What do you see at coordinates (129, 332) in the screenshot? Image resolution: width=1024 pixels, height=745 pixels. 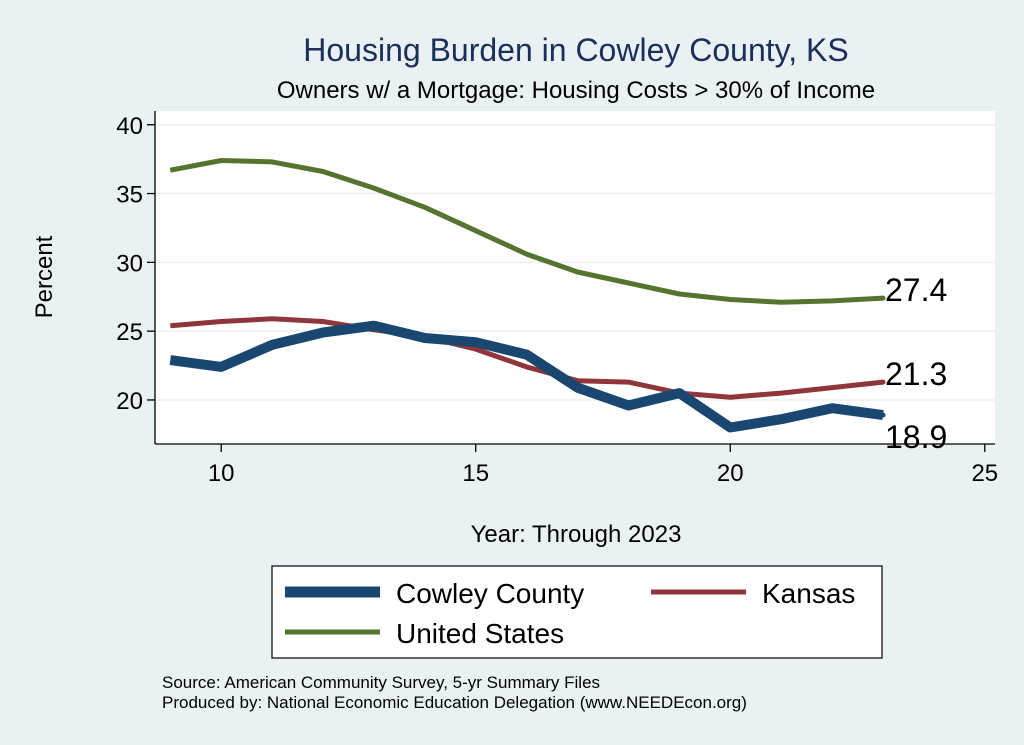 I see `y-tick-label-25: 25` at bounding box center [129, 332].